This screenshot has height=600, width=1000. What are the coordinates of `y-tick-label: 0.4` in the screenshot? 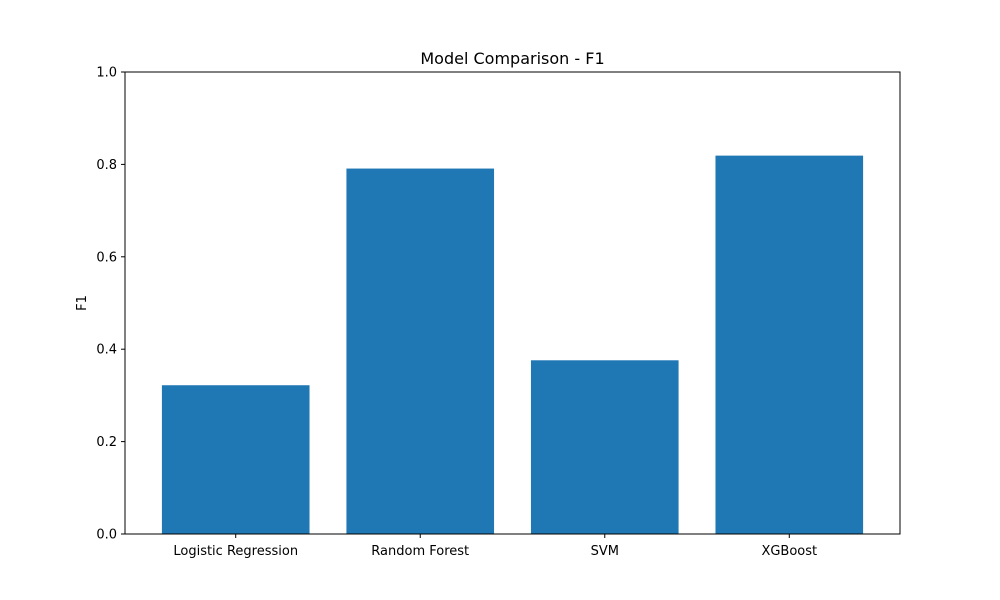 It's located at (106, 350).